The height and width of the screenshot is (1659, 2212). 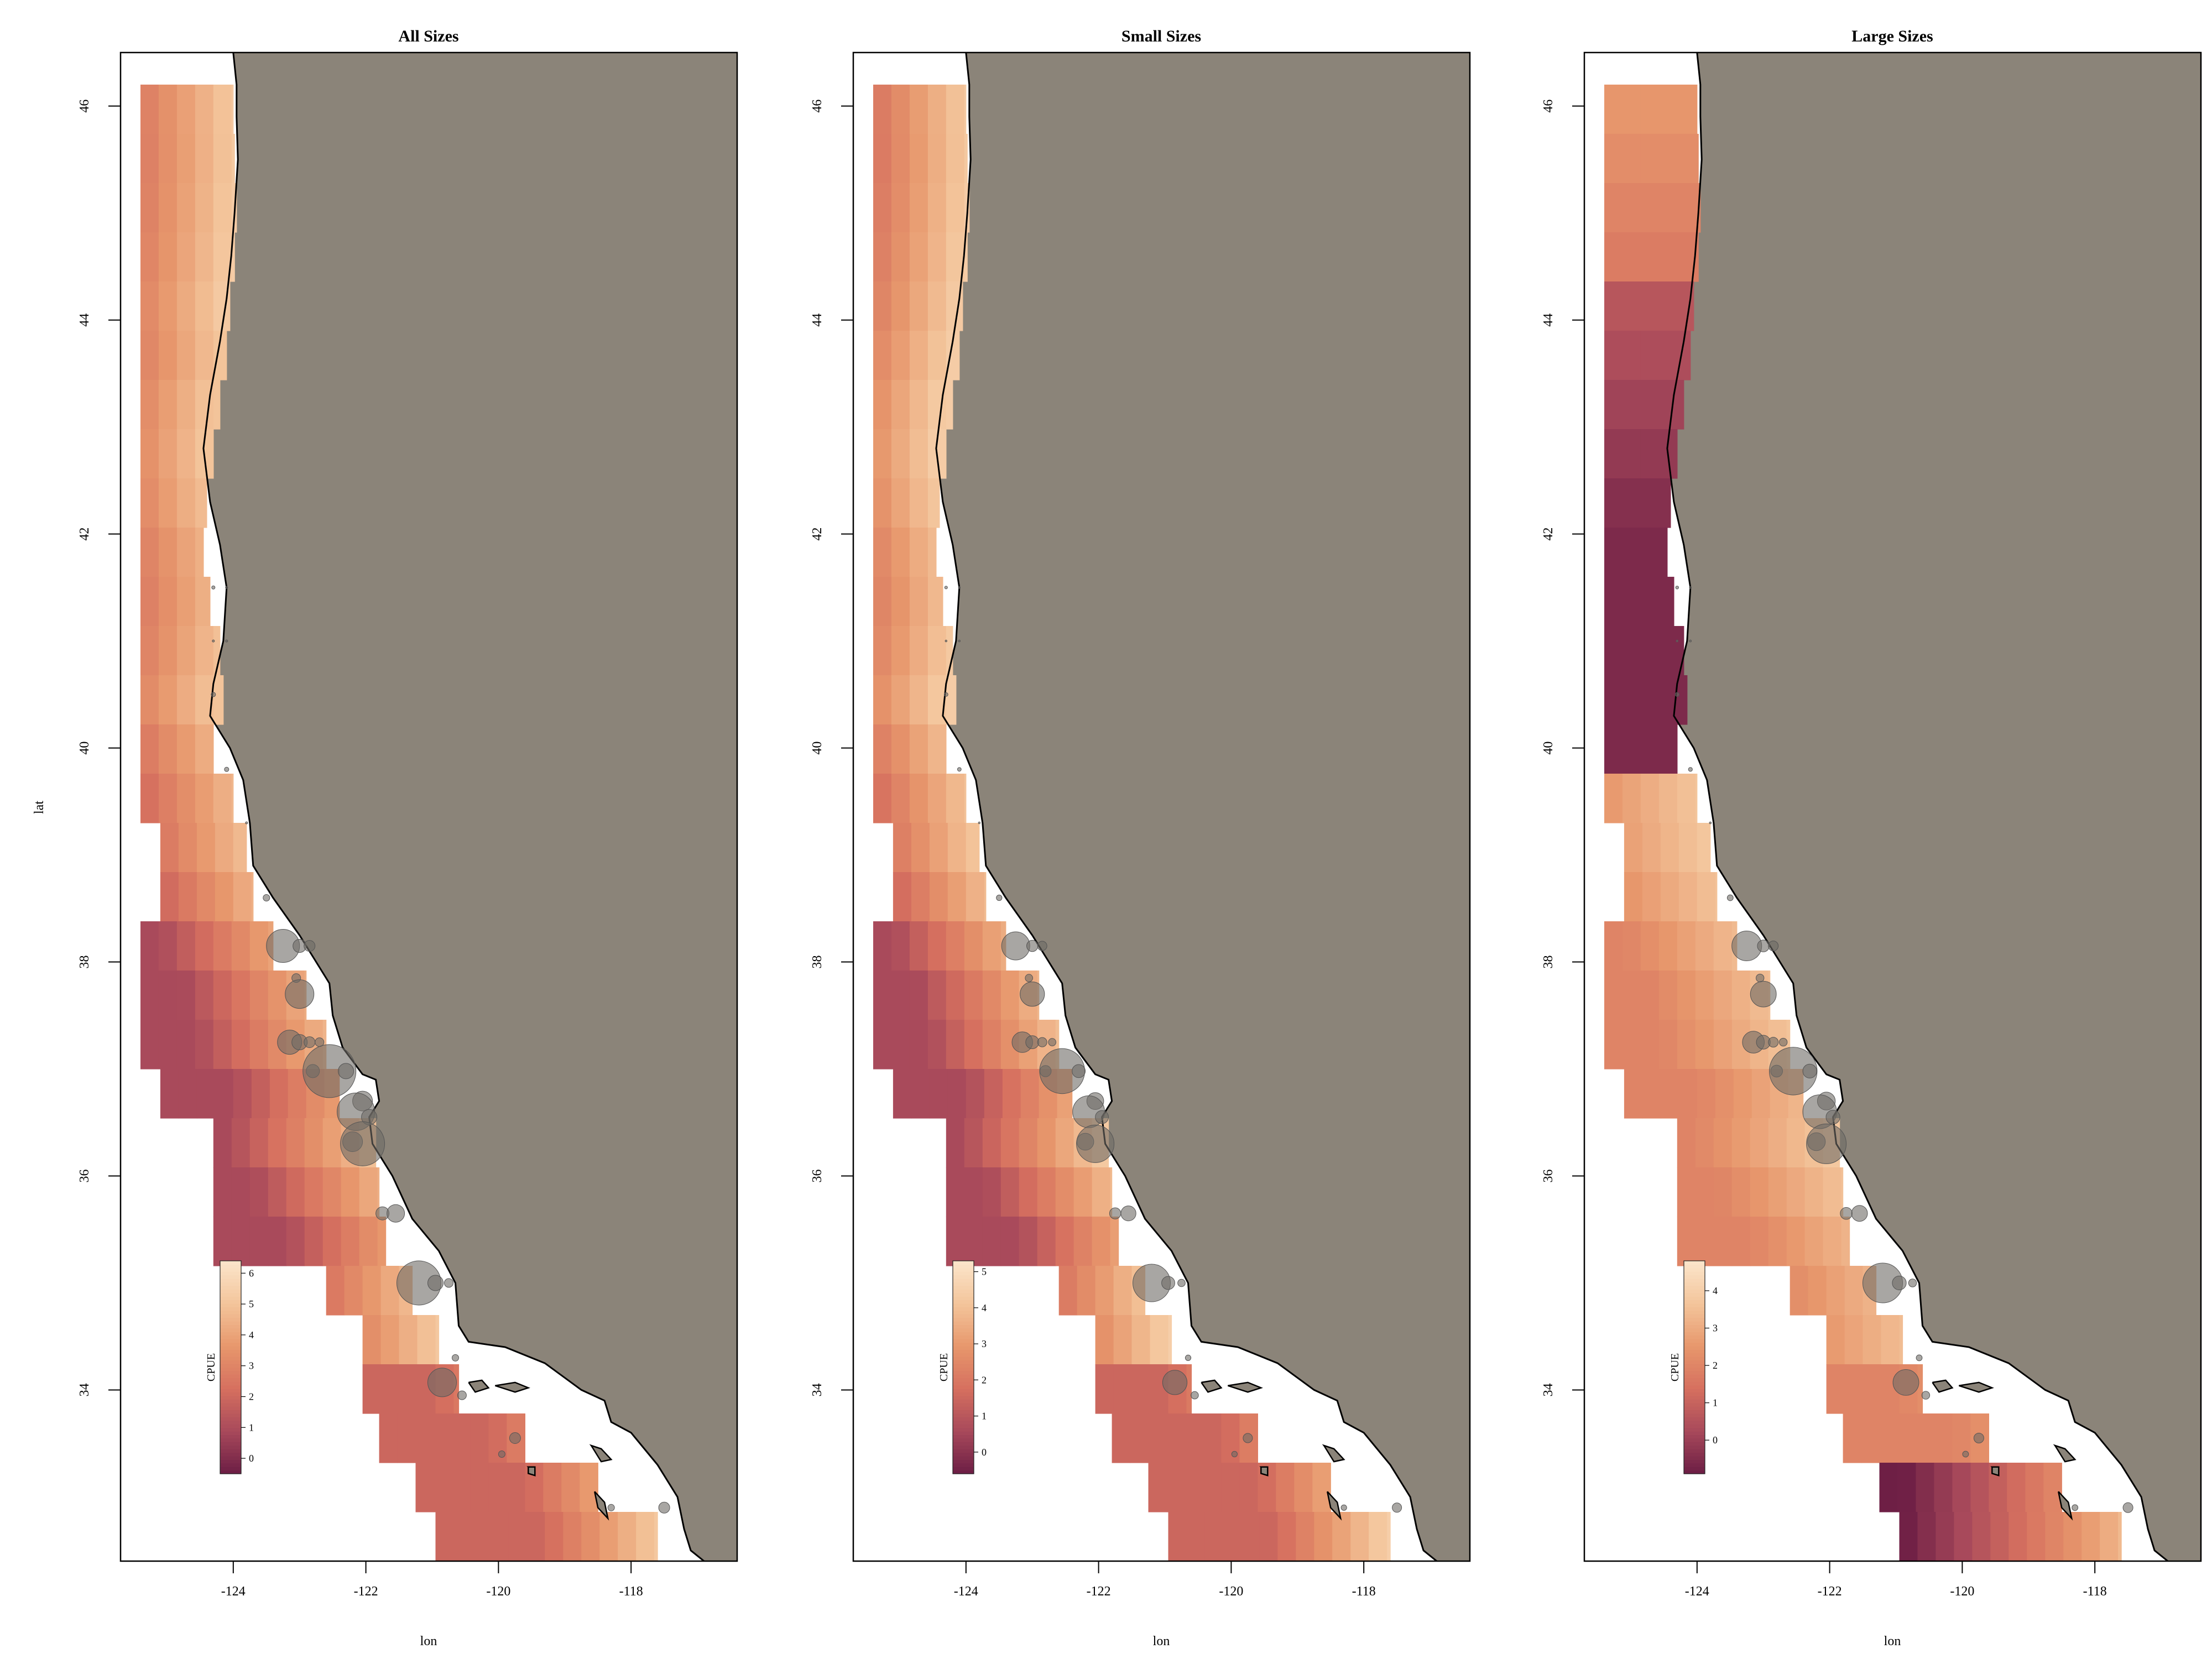 I want to click on colorbar-tick-label: 4, so click(x=252, y=1335).